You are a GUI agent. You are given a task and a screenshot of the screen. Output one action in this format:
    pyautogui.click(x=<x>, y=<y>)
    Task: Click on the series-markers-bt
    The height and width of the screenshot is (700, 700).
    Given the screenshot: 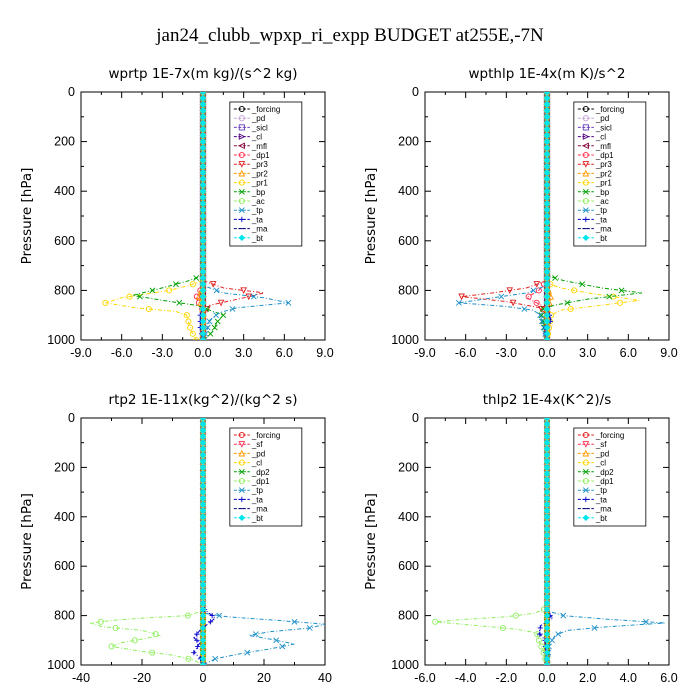 What is the action you would take?
    pyautogui.click(x=547, y=541)
    